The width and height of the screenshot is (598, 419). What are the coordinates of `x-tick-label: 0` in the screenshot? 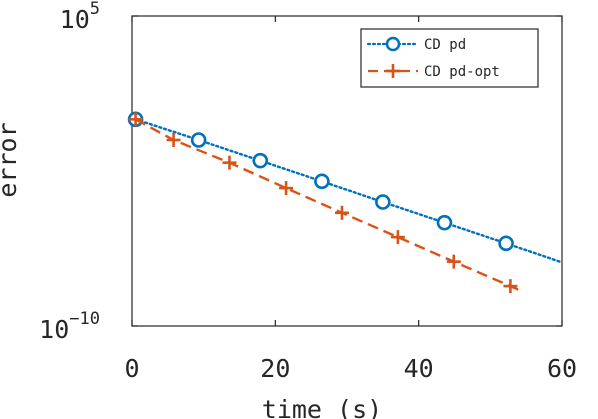 It's located at (131, 368).